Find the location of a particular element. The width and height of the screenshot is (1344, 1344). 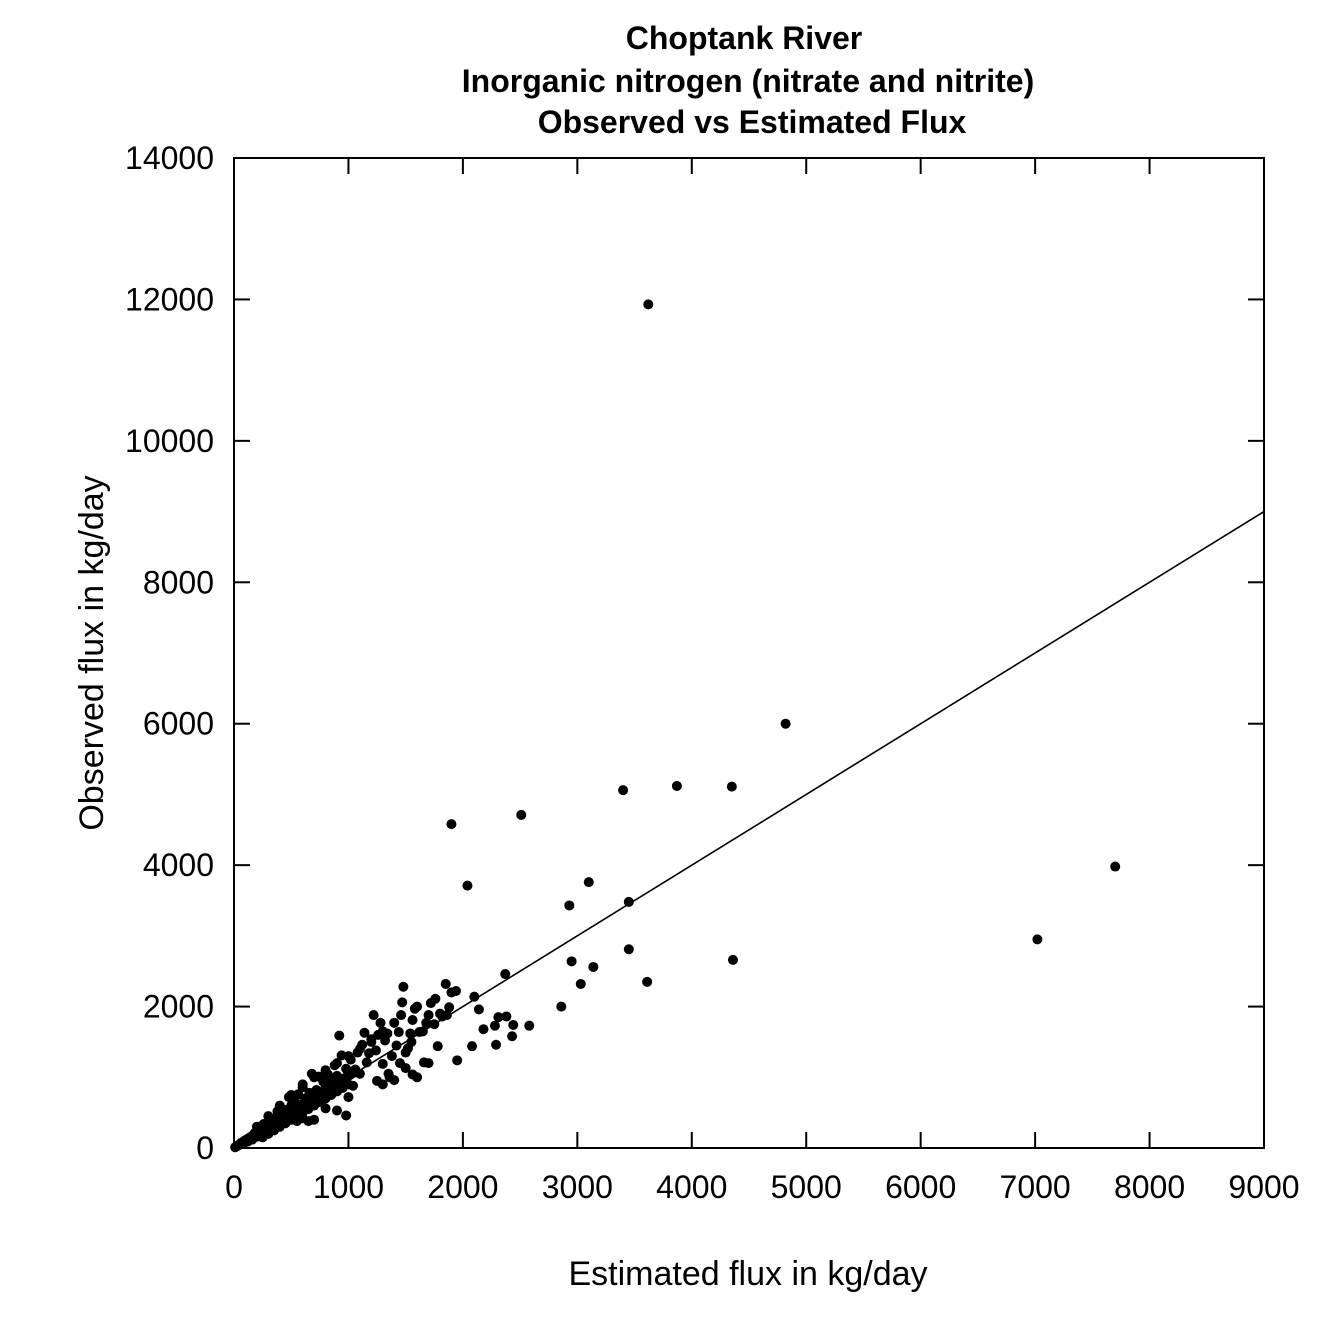

x-tick-label: 8000 is located at coordinates (1149, 1187).